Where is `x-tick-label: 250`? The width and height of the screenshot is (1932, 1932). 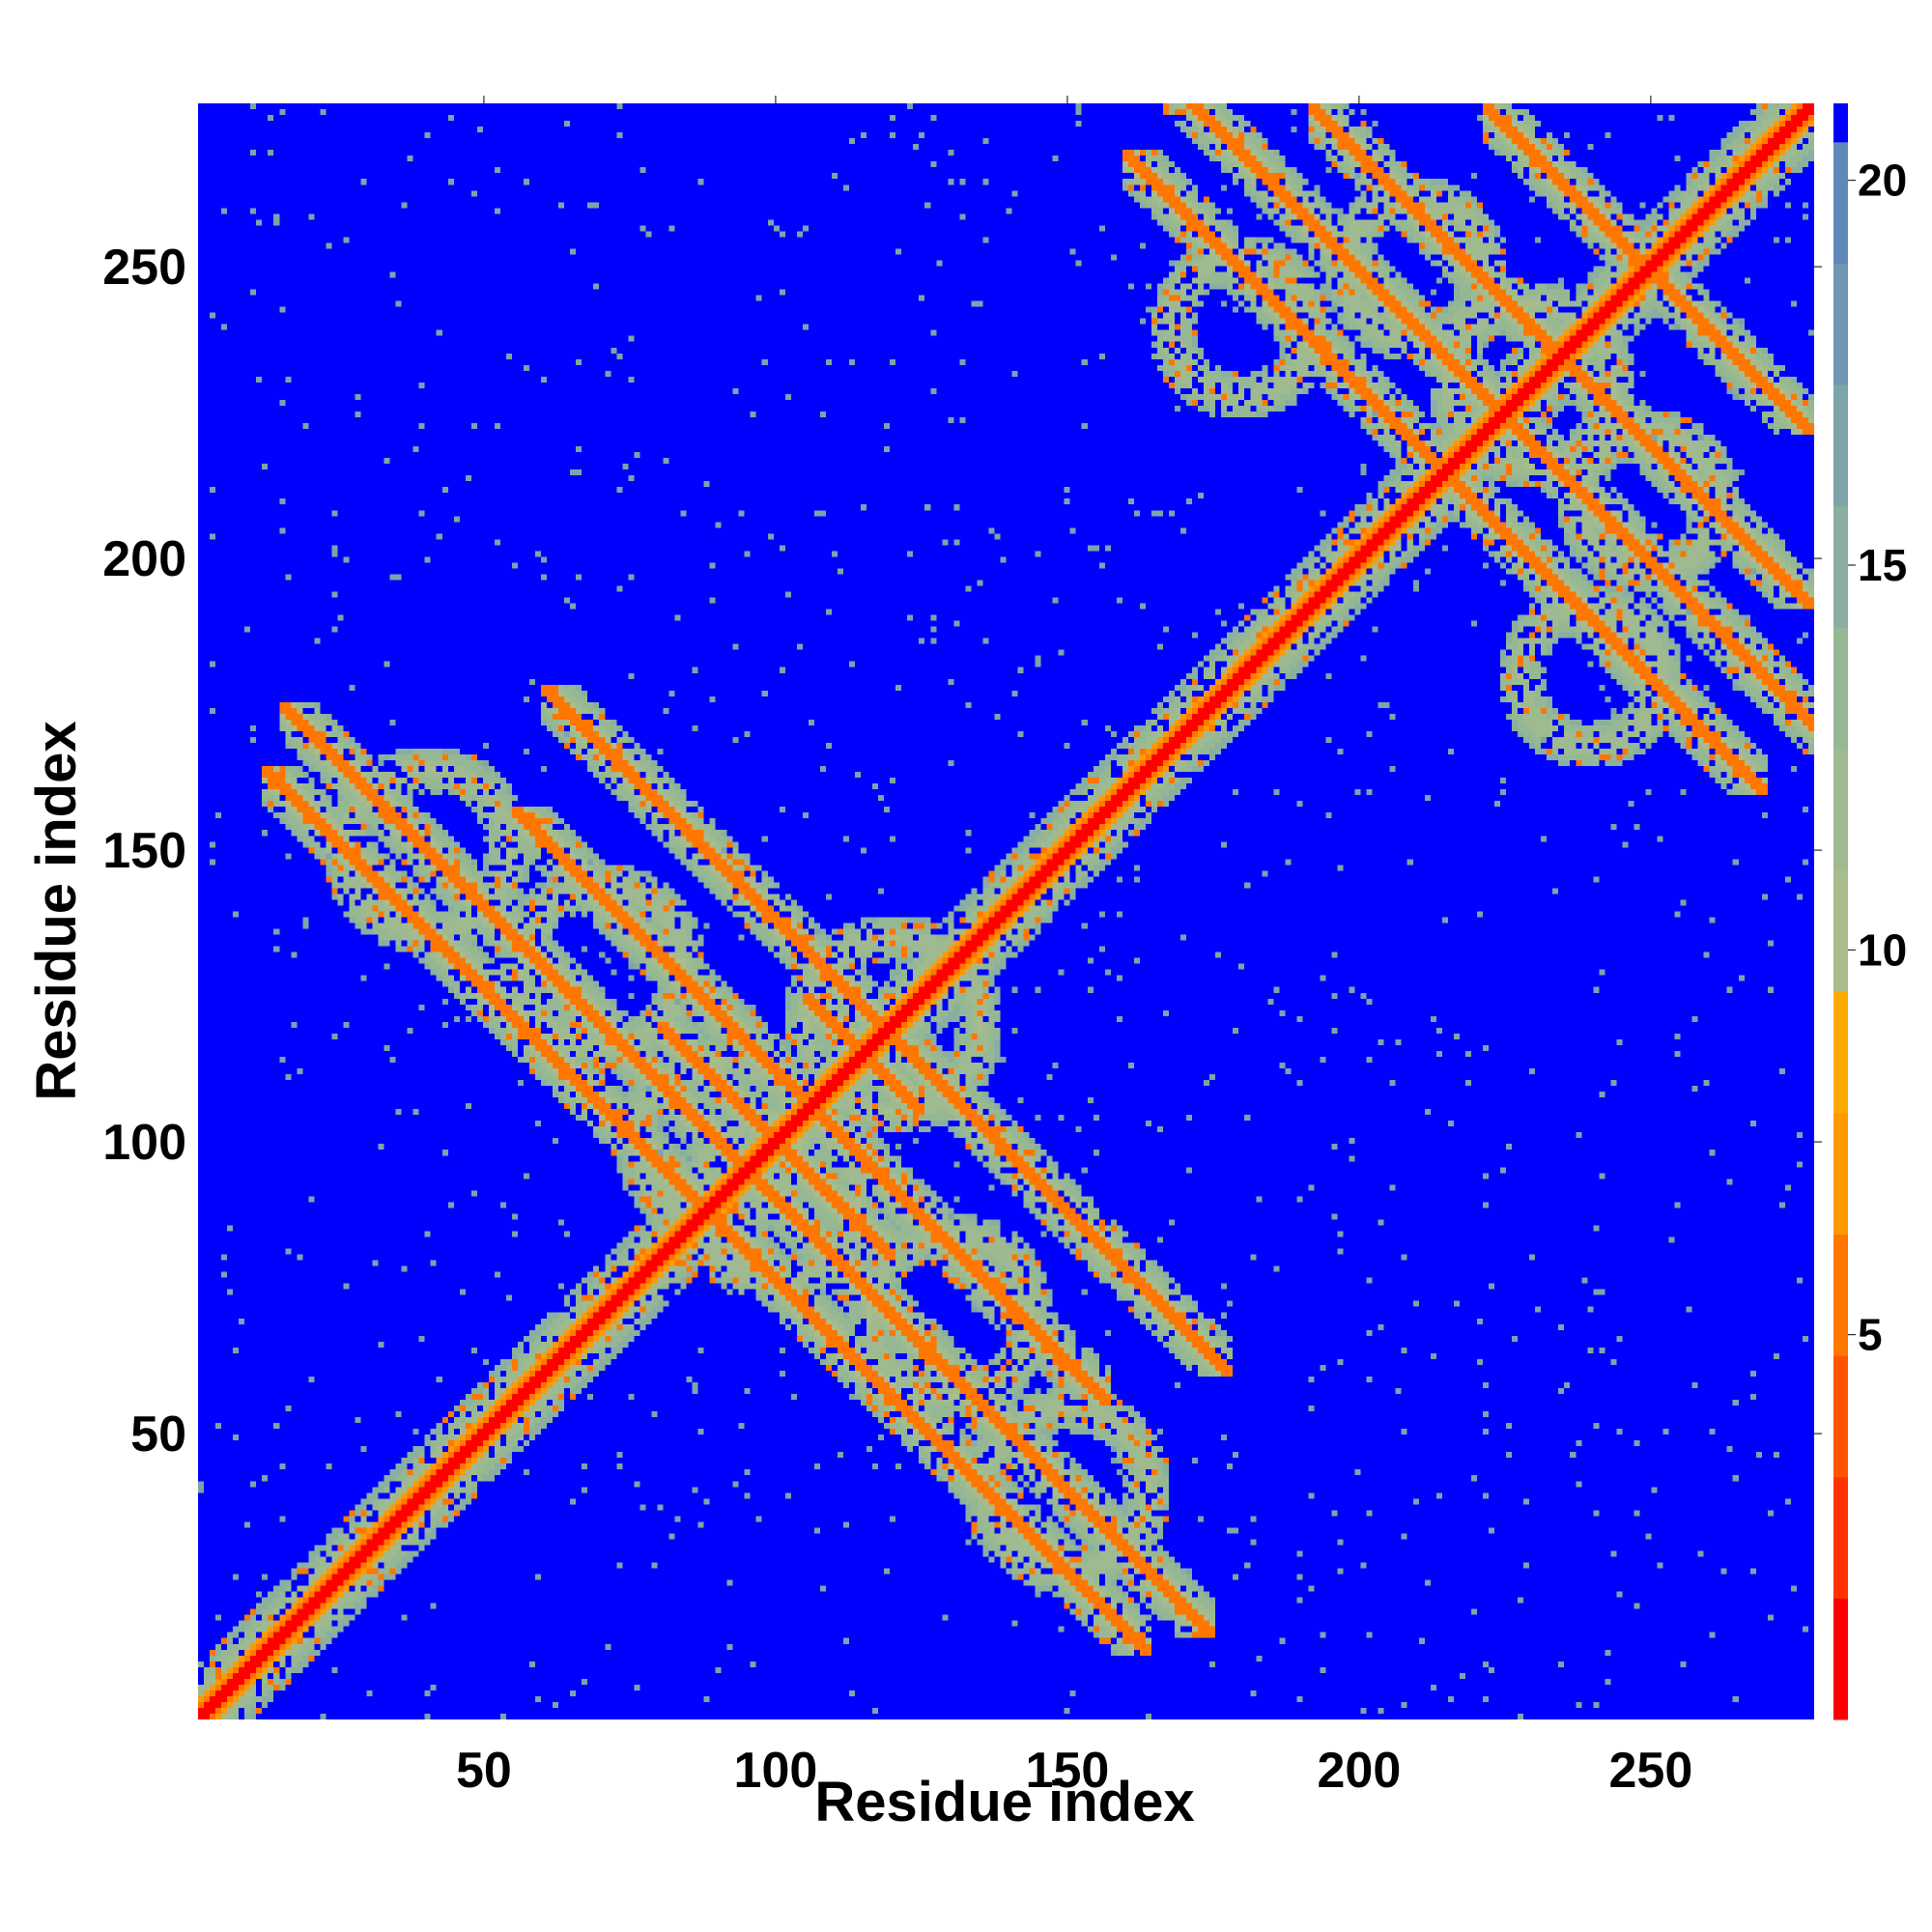
x-tick-label: 250 is located at coordinates (1651, 1771).